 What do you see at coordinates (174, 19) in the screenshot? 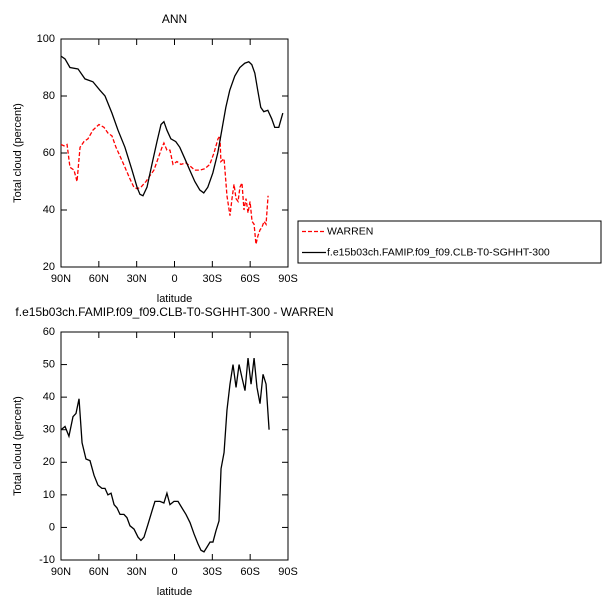
I see `chart-title: ANN` at bounding box center [174, 19].